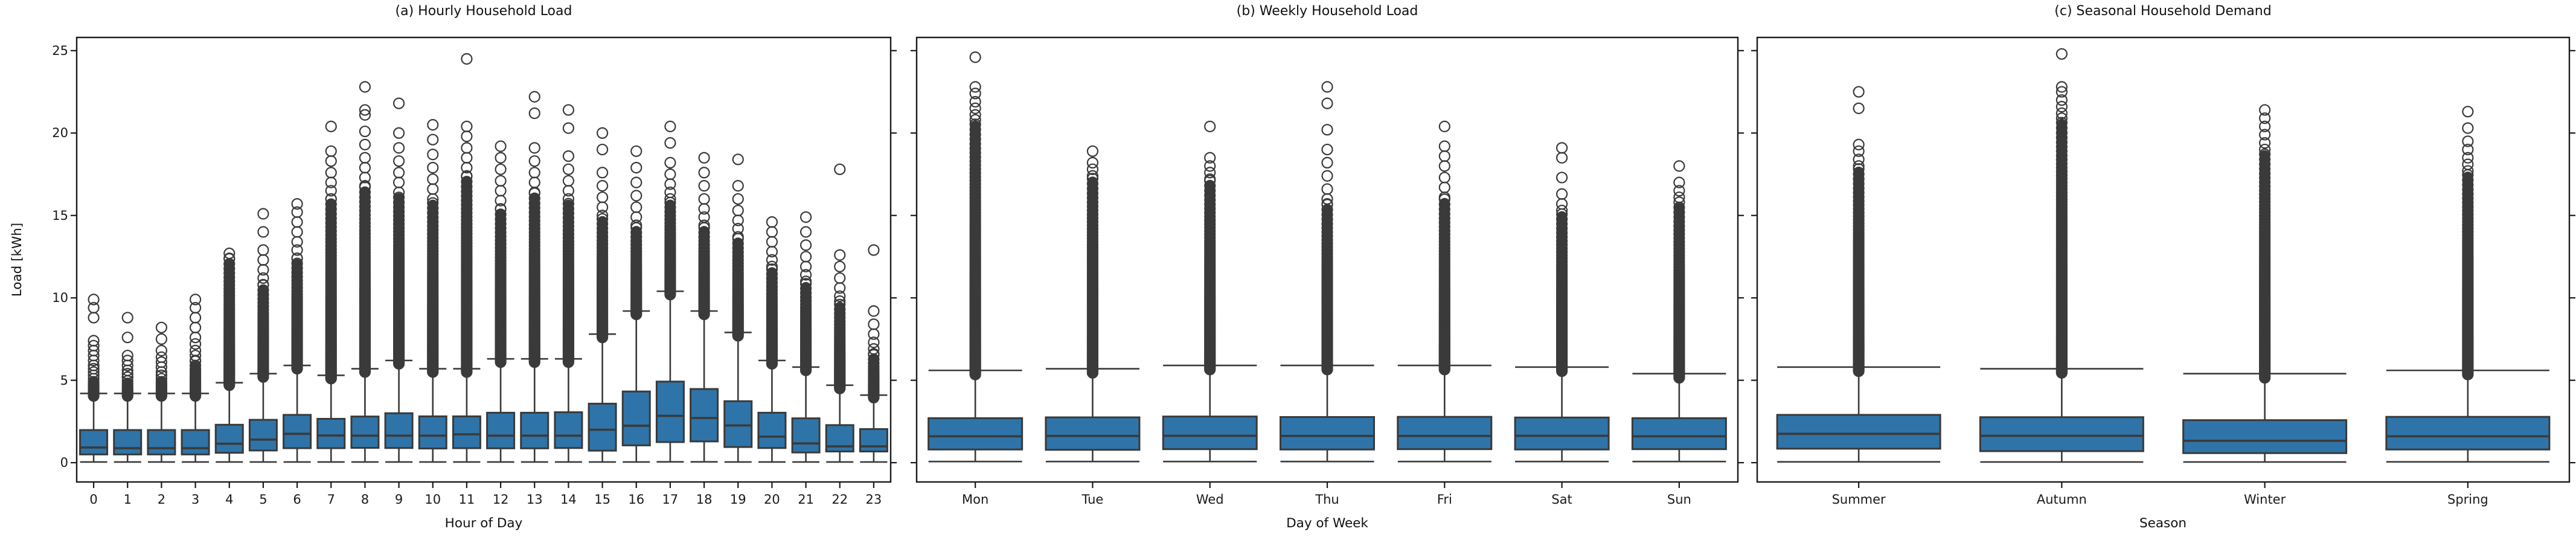 Image resolution: width=2576 pixels, height=549 pixels. Describe the element at coordinates (2467, 500) in the screenshot. I see `x-tick-label: Spring` at that location.